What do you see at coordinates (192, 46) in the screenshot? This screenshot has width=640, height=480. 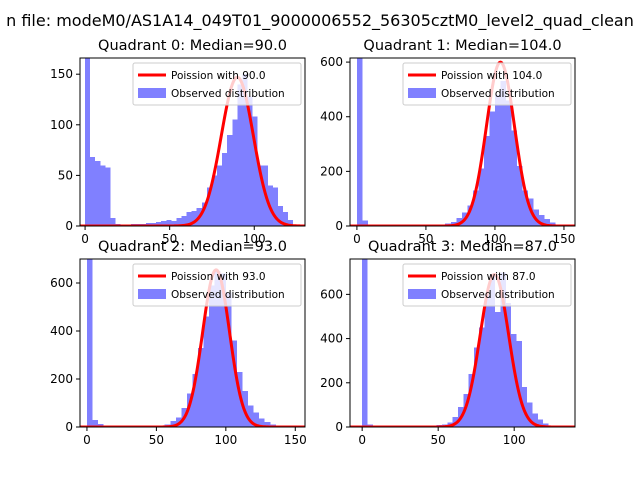 I see `subplot-title: Quadrant 0: Median=90.0` at bounding box center [192, 46].